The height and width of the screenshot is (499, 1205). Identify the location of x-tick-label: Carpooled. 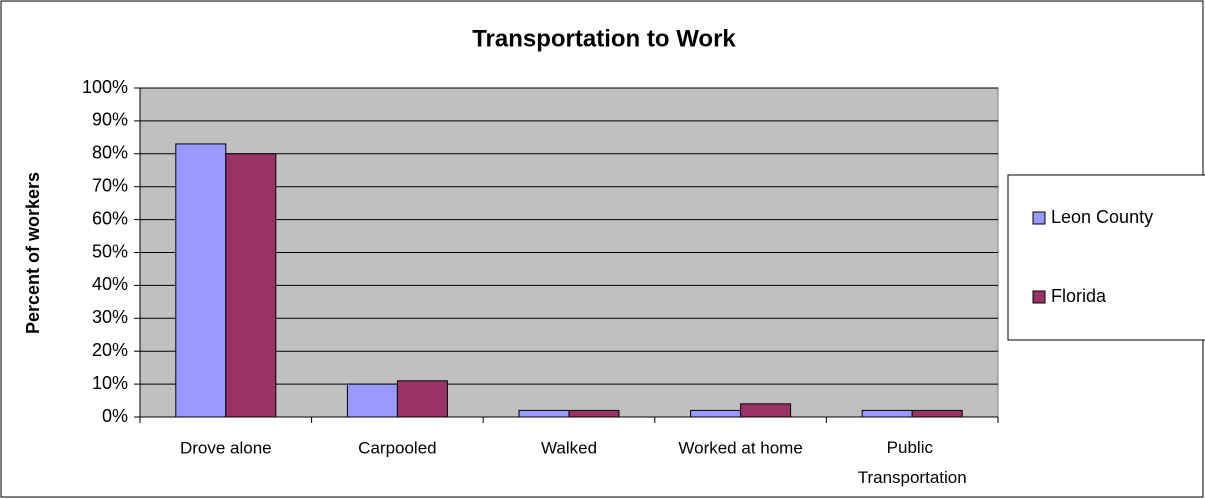
(397, 447).